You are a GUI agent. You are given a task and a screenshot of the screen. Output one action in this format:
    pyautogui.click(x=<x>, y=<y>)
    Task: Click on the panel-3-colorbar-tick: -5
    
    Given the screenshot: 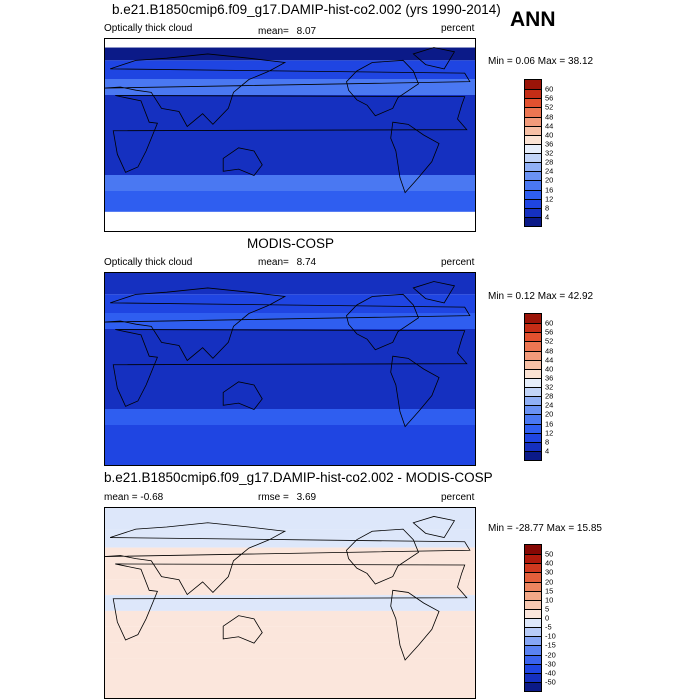 What is the action you would take?
    pyautogui.click(x=548, y=627)
    